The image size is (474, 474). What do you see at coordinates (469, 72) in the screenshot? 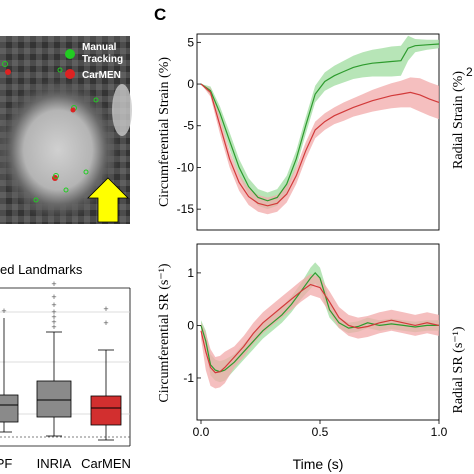
I see `radial-strain-tick: 2` at bounding box center [469, 72].